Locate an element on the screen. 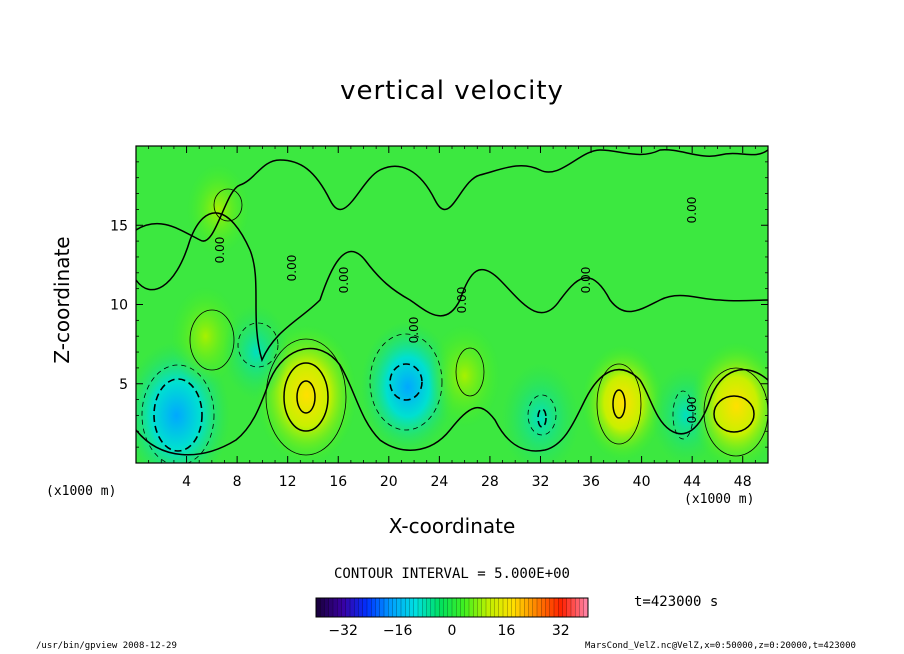 The width and height of the screenshot is (904, 654). x-axis-unit: (x1000 m) is located at coordinates (719, 499).